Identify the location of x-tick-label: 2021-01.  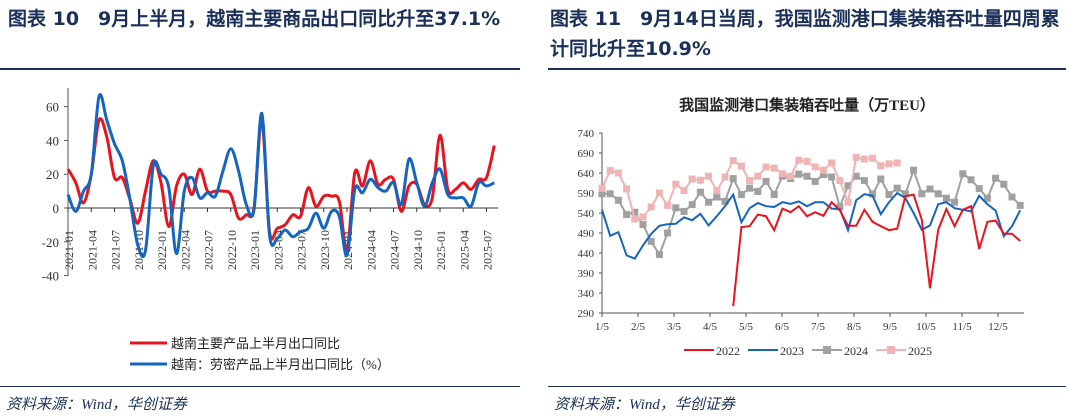
(69, 250).